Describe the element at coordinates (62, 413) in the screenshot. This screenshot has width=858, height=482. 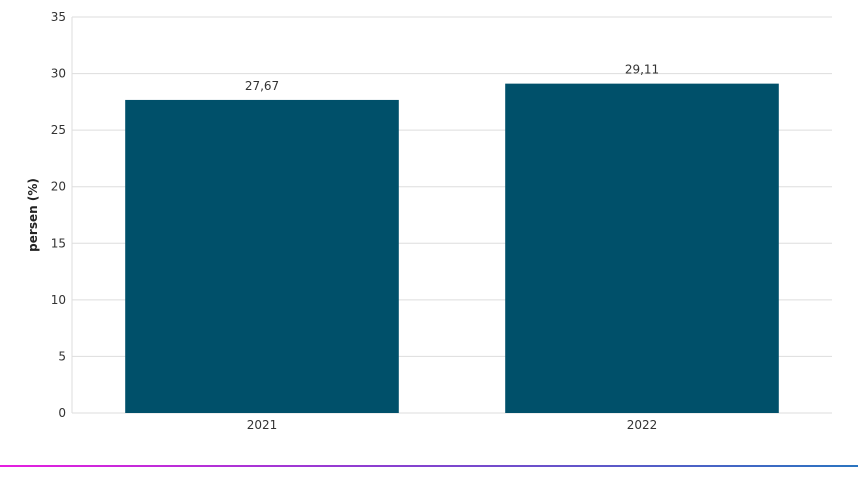
I see `y-tick-label: 0` at that location.